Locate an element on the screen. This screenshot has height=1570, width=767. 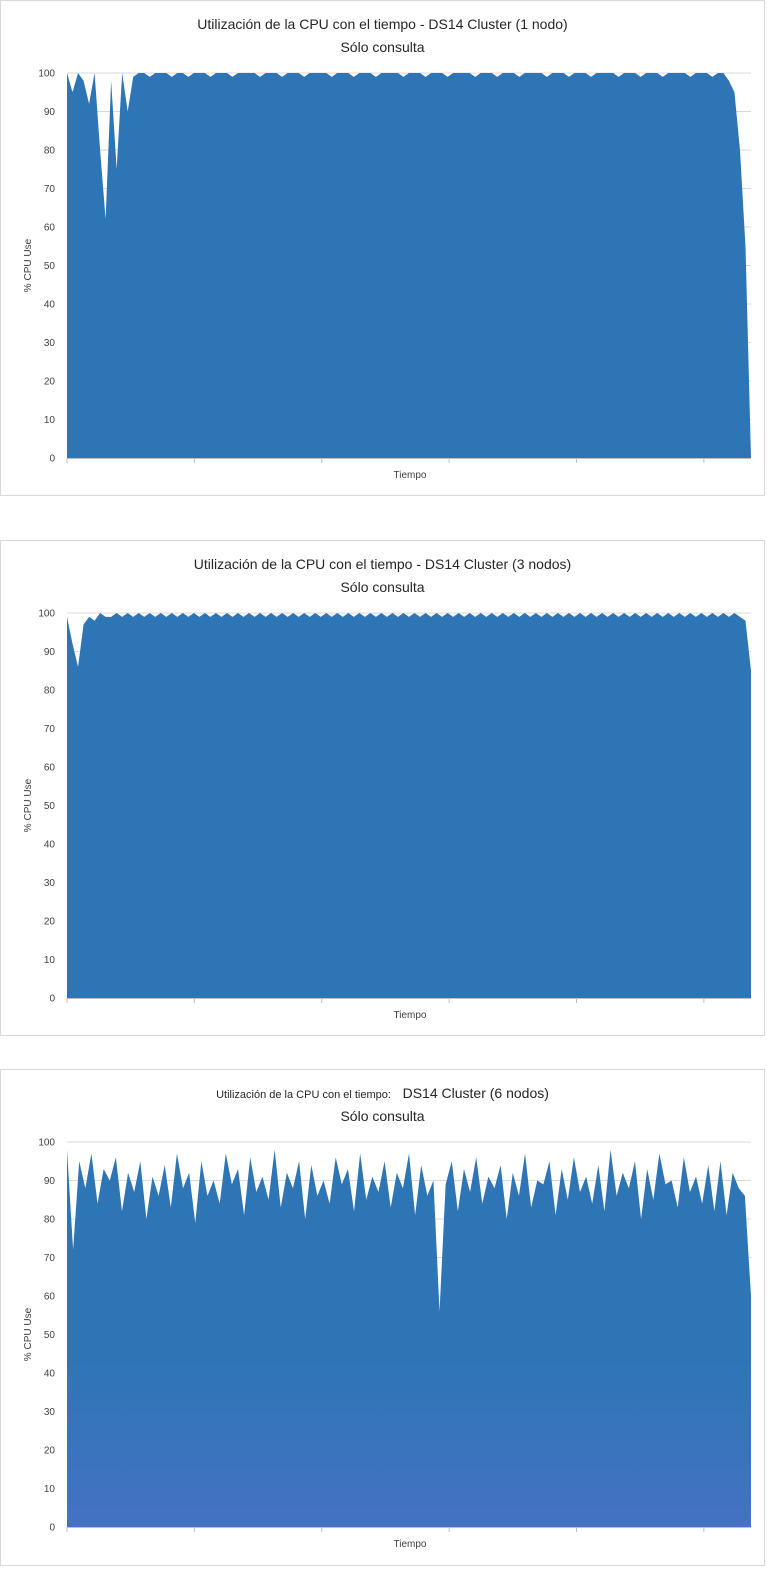
chart-title-suffix: DS14 Cluster (6 nodos) is located at coordinates (475, 1093).